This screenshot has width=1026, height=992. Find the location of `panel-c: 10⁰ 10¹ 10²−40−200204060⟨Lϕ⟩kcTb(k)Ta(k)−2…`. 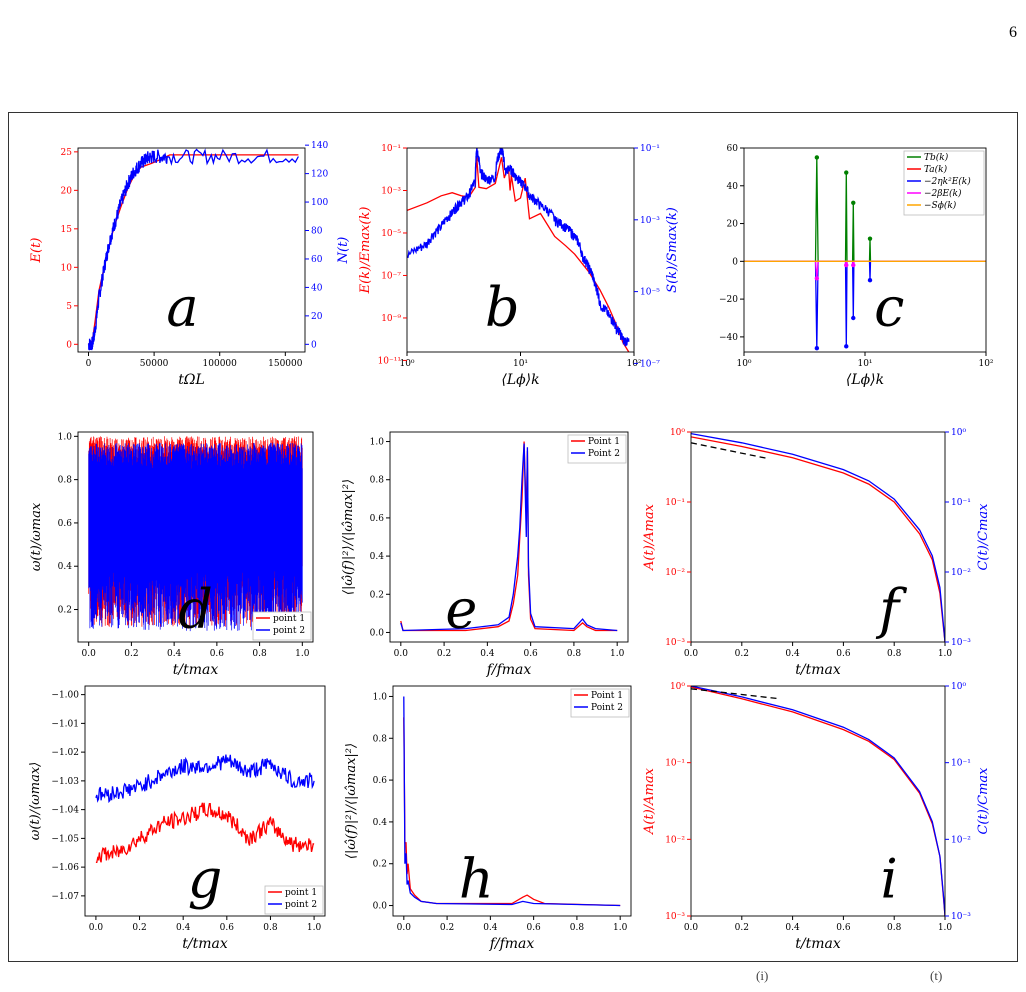

panel-c: 10⁰ 10¹ 10²−40−200204060⟨Lϕ⟩kcTb(k)Ta(k)−2… is located at coordinates (856, 266).